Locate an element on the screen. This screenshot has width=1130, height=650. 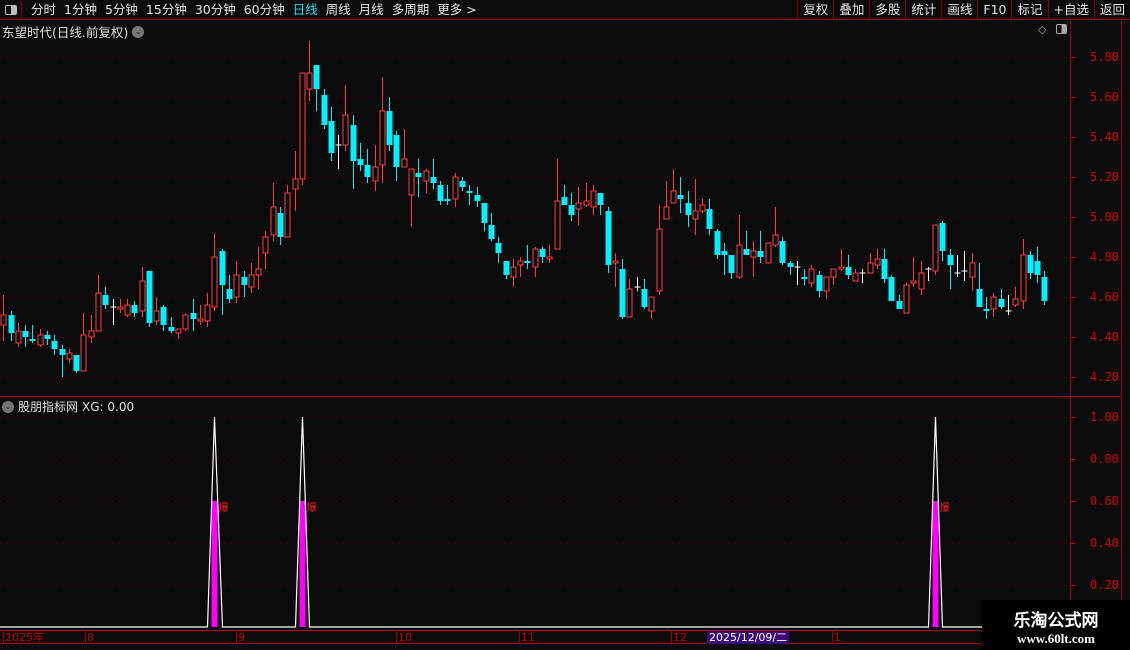
tab-4: 30分钟 is located at coordinates (215, 9).